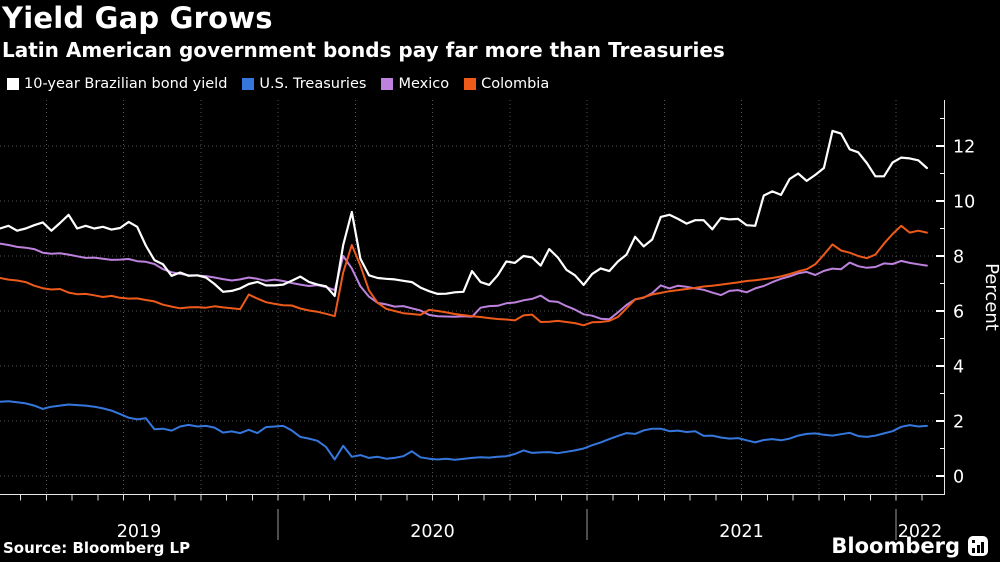 This screenshot has height=562, width=1000. I want to click on x-tick-label: 2022, so click(920, 532).